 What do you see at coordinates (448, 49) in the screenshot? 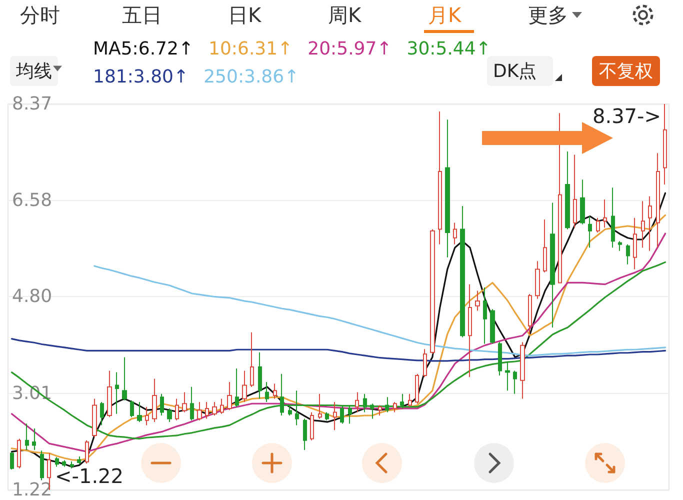
I see `text: 30:5.44↑` at bounding box center [448, 49].